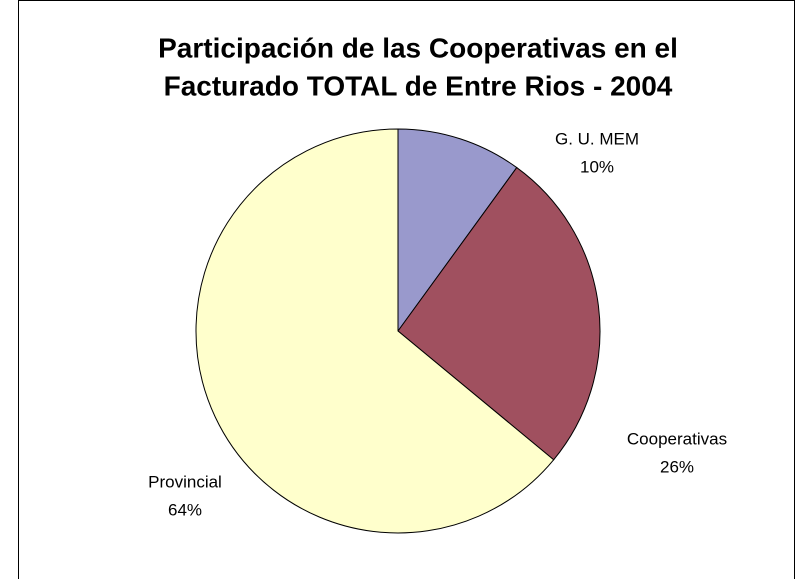 This screenshot has height=584, width=811. I want to click on slice-value-label: 64%, so click(185, 509).